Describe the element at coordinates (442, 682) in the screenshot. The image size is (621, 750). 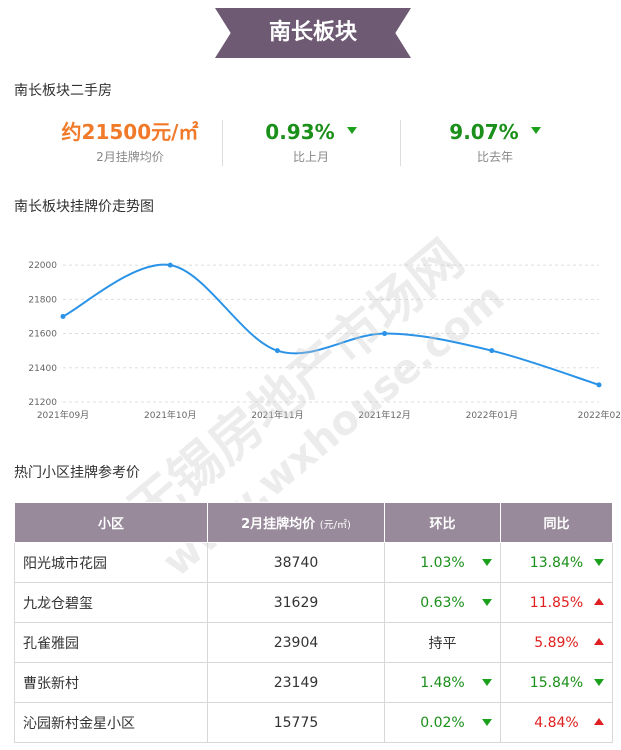
I see `community-mom-change: 1.48%` at that location.